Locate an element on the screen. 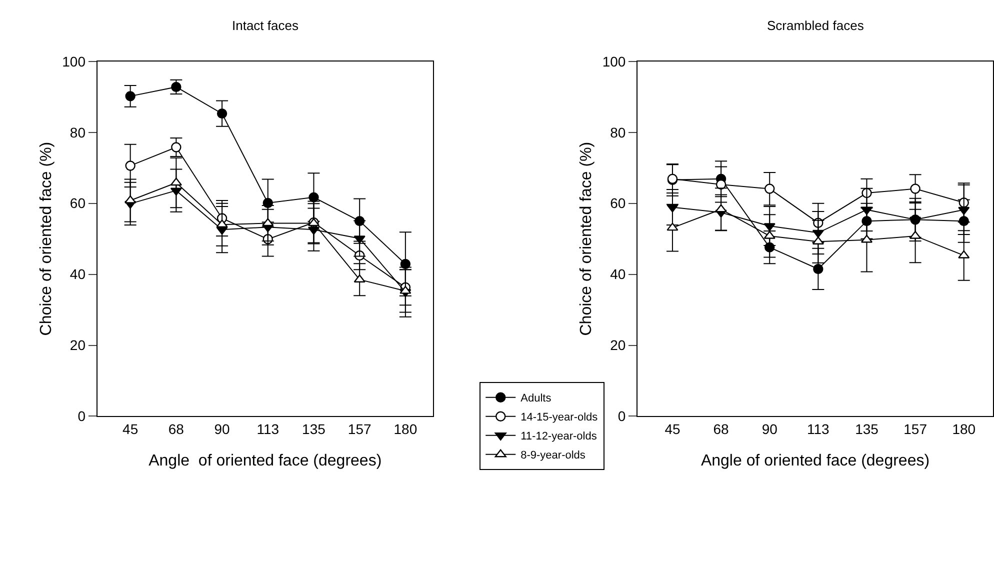 This screenshot has width=994, height=561. legend-label: 8-9-year-olds is located at coordinates (553, 456).